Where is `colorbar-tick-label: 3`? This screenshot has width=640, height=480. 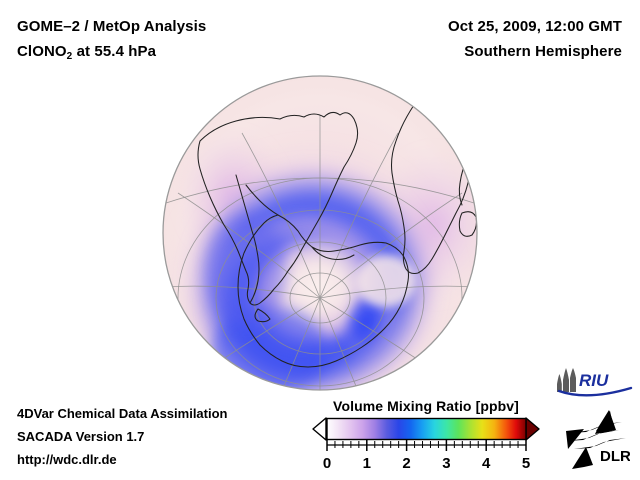 colorbar-tick-label: 3 is located at coordinates (446, 463).